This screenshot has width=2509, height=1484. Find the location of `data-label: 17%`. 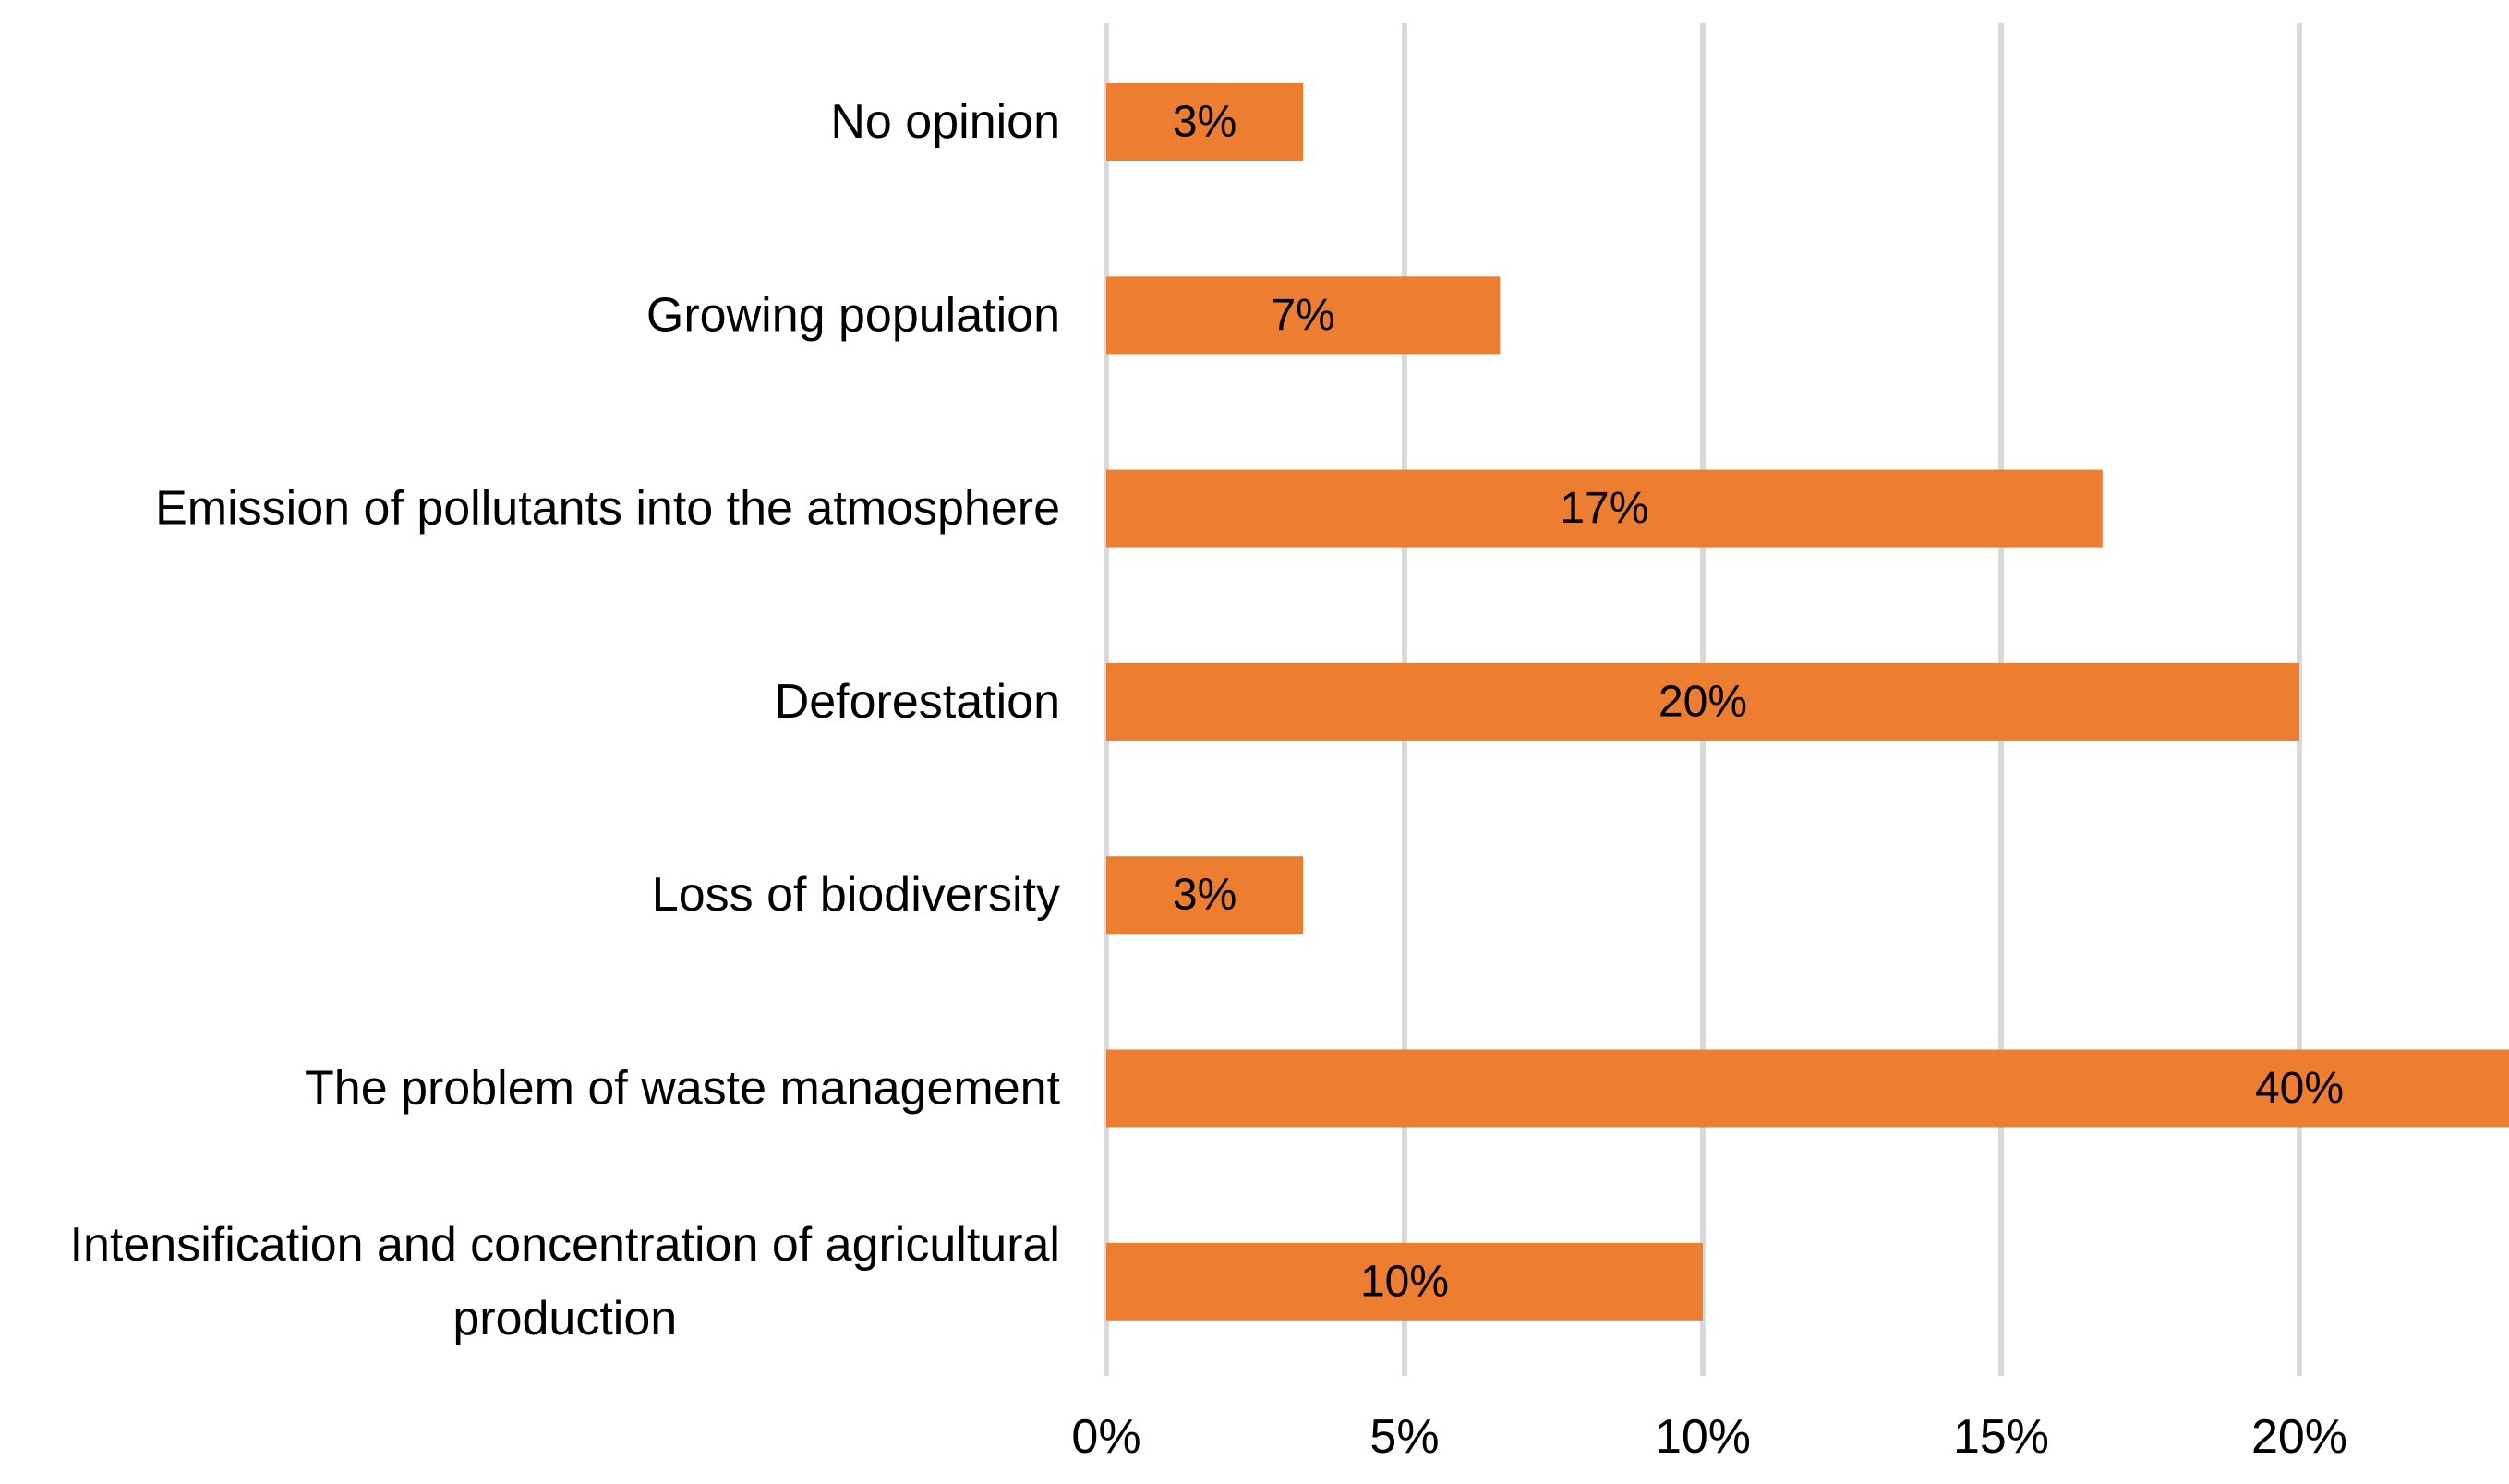

data-label: 17% is located at coordinates (1604, 508).